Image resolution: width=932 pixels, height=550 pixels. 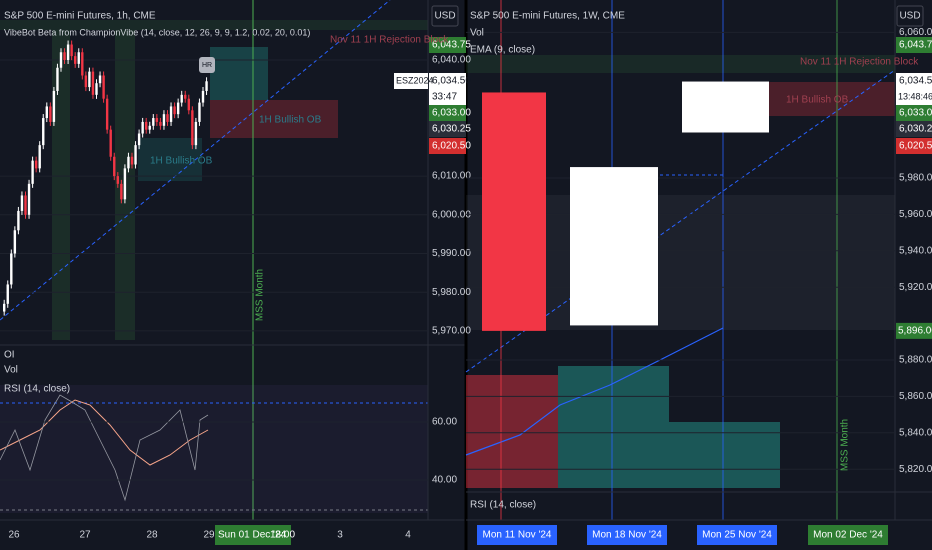 I want to click on date-label: Mon 02 Dec '24, so click(x=848, y=535).